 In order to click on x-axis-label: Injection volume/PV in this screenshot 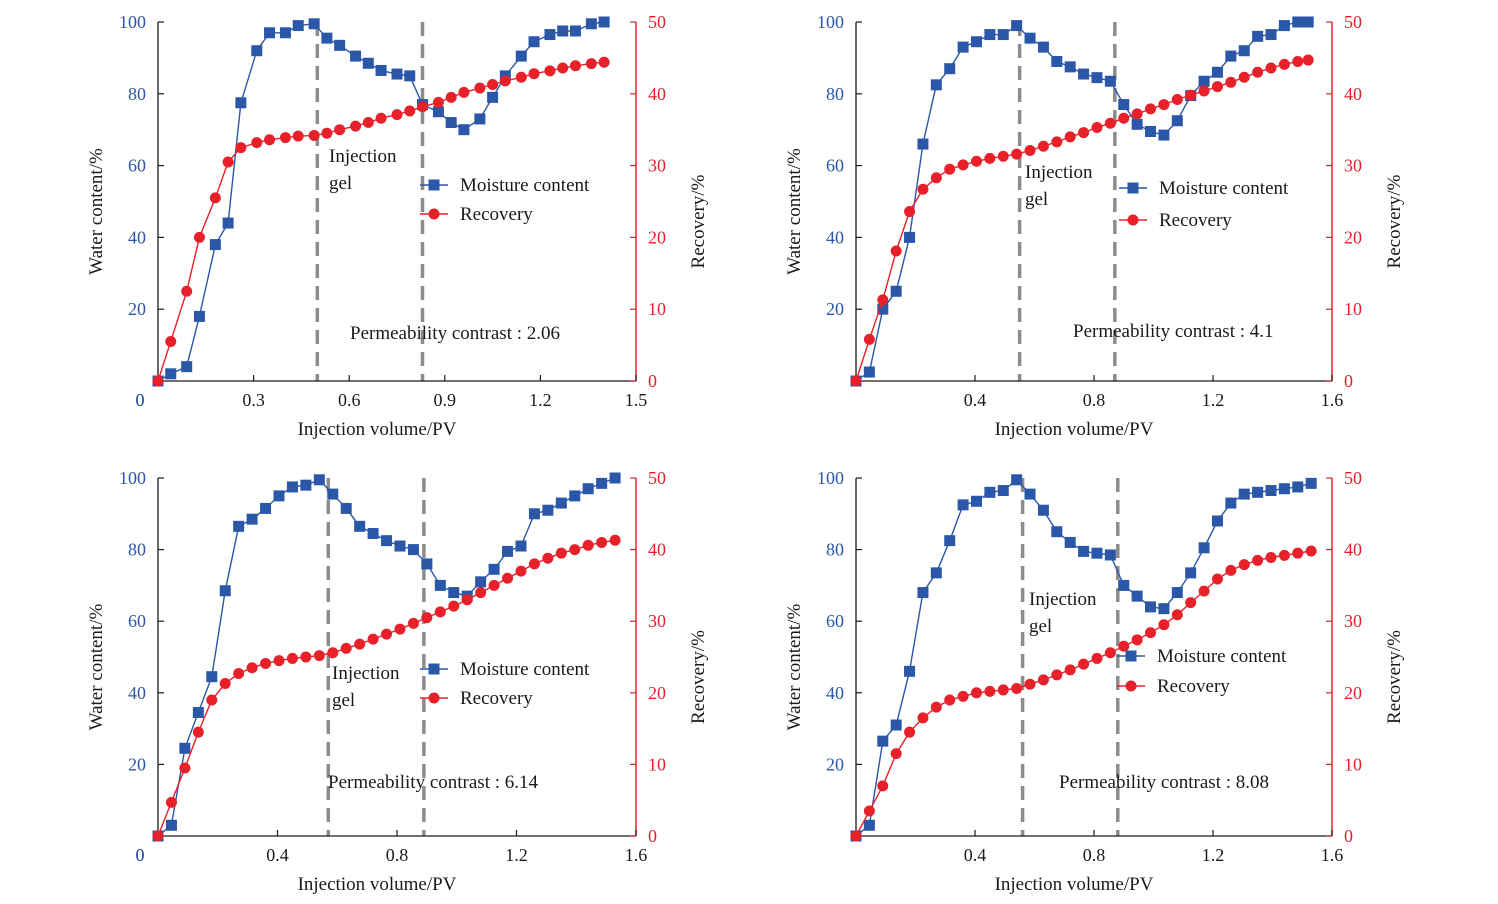, I will do `click(377, 429)`.